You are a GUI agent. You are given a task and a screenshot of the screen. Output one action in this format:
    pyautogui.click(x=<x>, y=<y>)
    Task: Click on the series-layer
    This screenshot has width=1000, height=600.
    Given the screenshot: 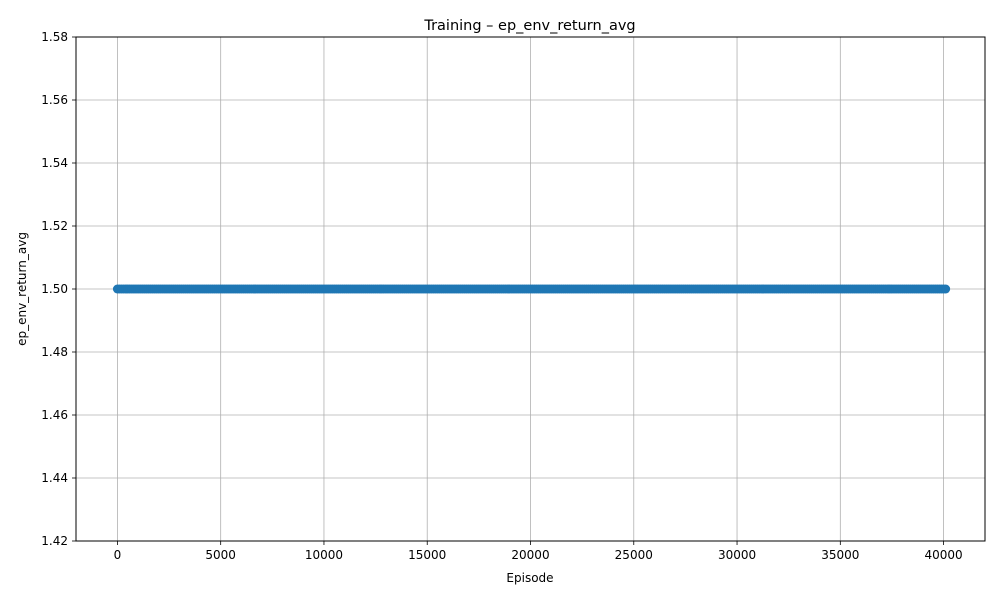 What is the action you would take?
    pyautogui.click(x=531, y=289)
    